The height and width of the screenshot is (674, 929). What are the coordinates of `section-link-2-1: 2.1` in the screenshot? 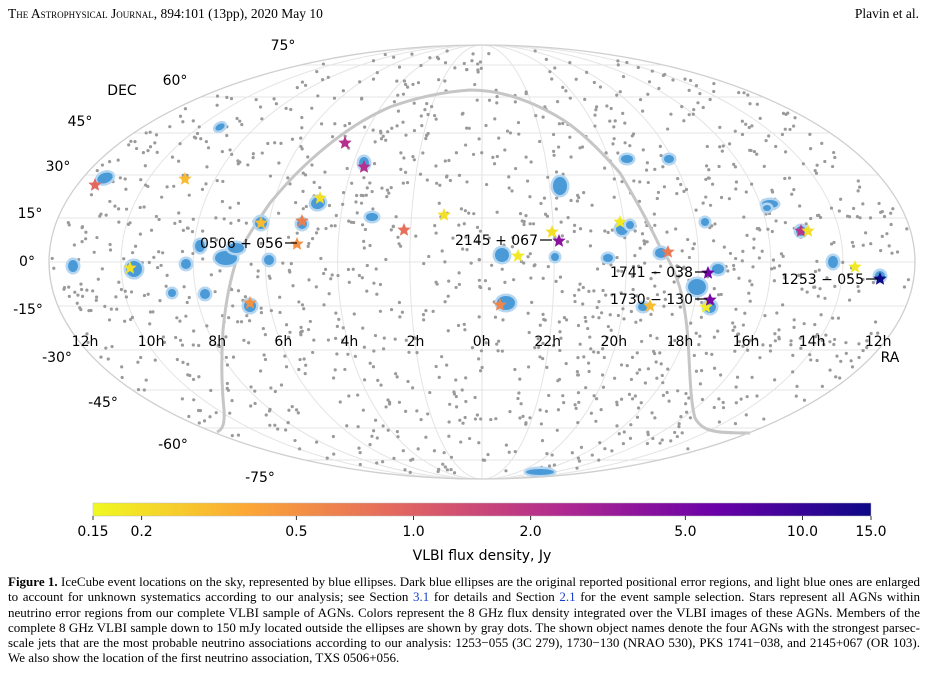 It's located at (567, 597).